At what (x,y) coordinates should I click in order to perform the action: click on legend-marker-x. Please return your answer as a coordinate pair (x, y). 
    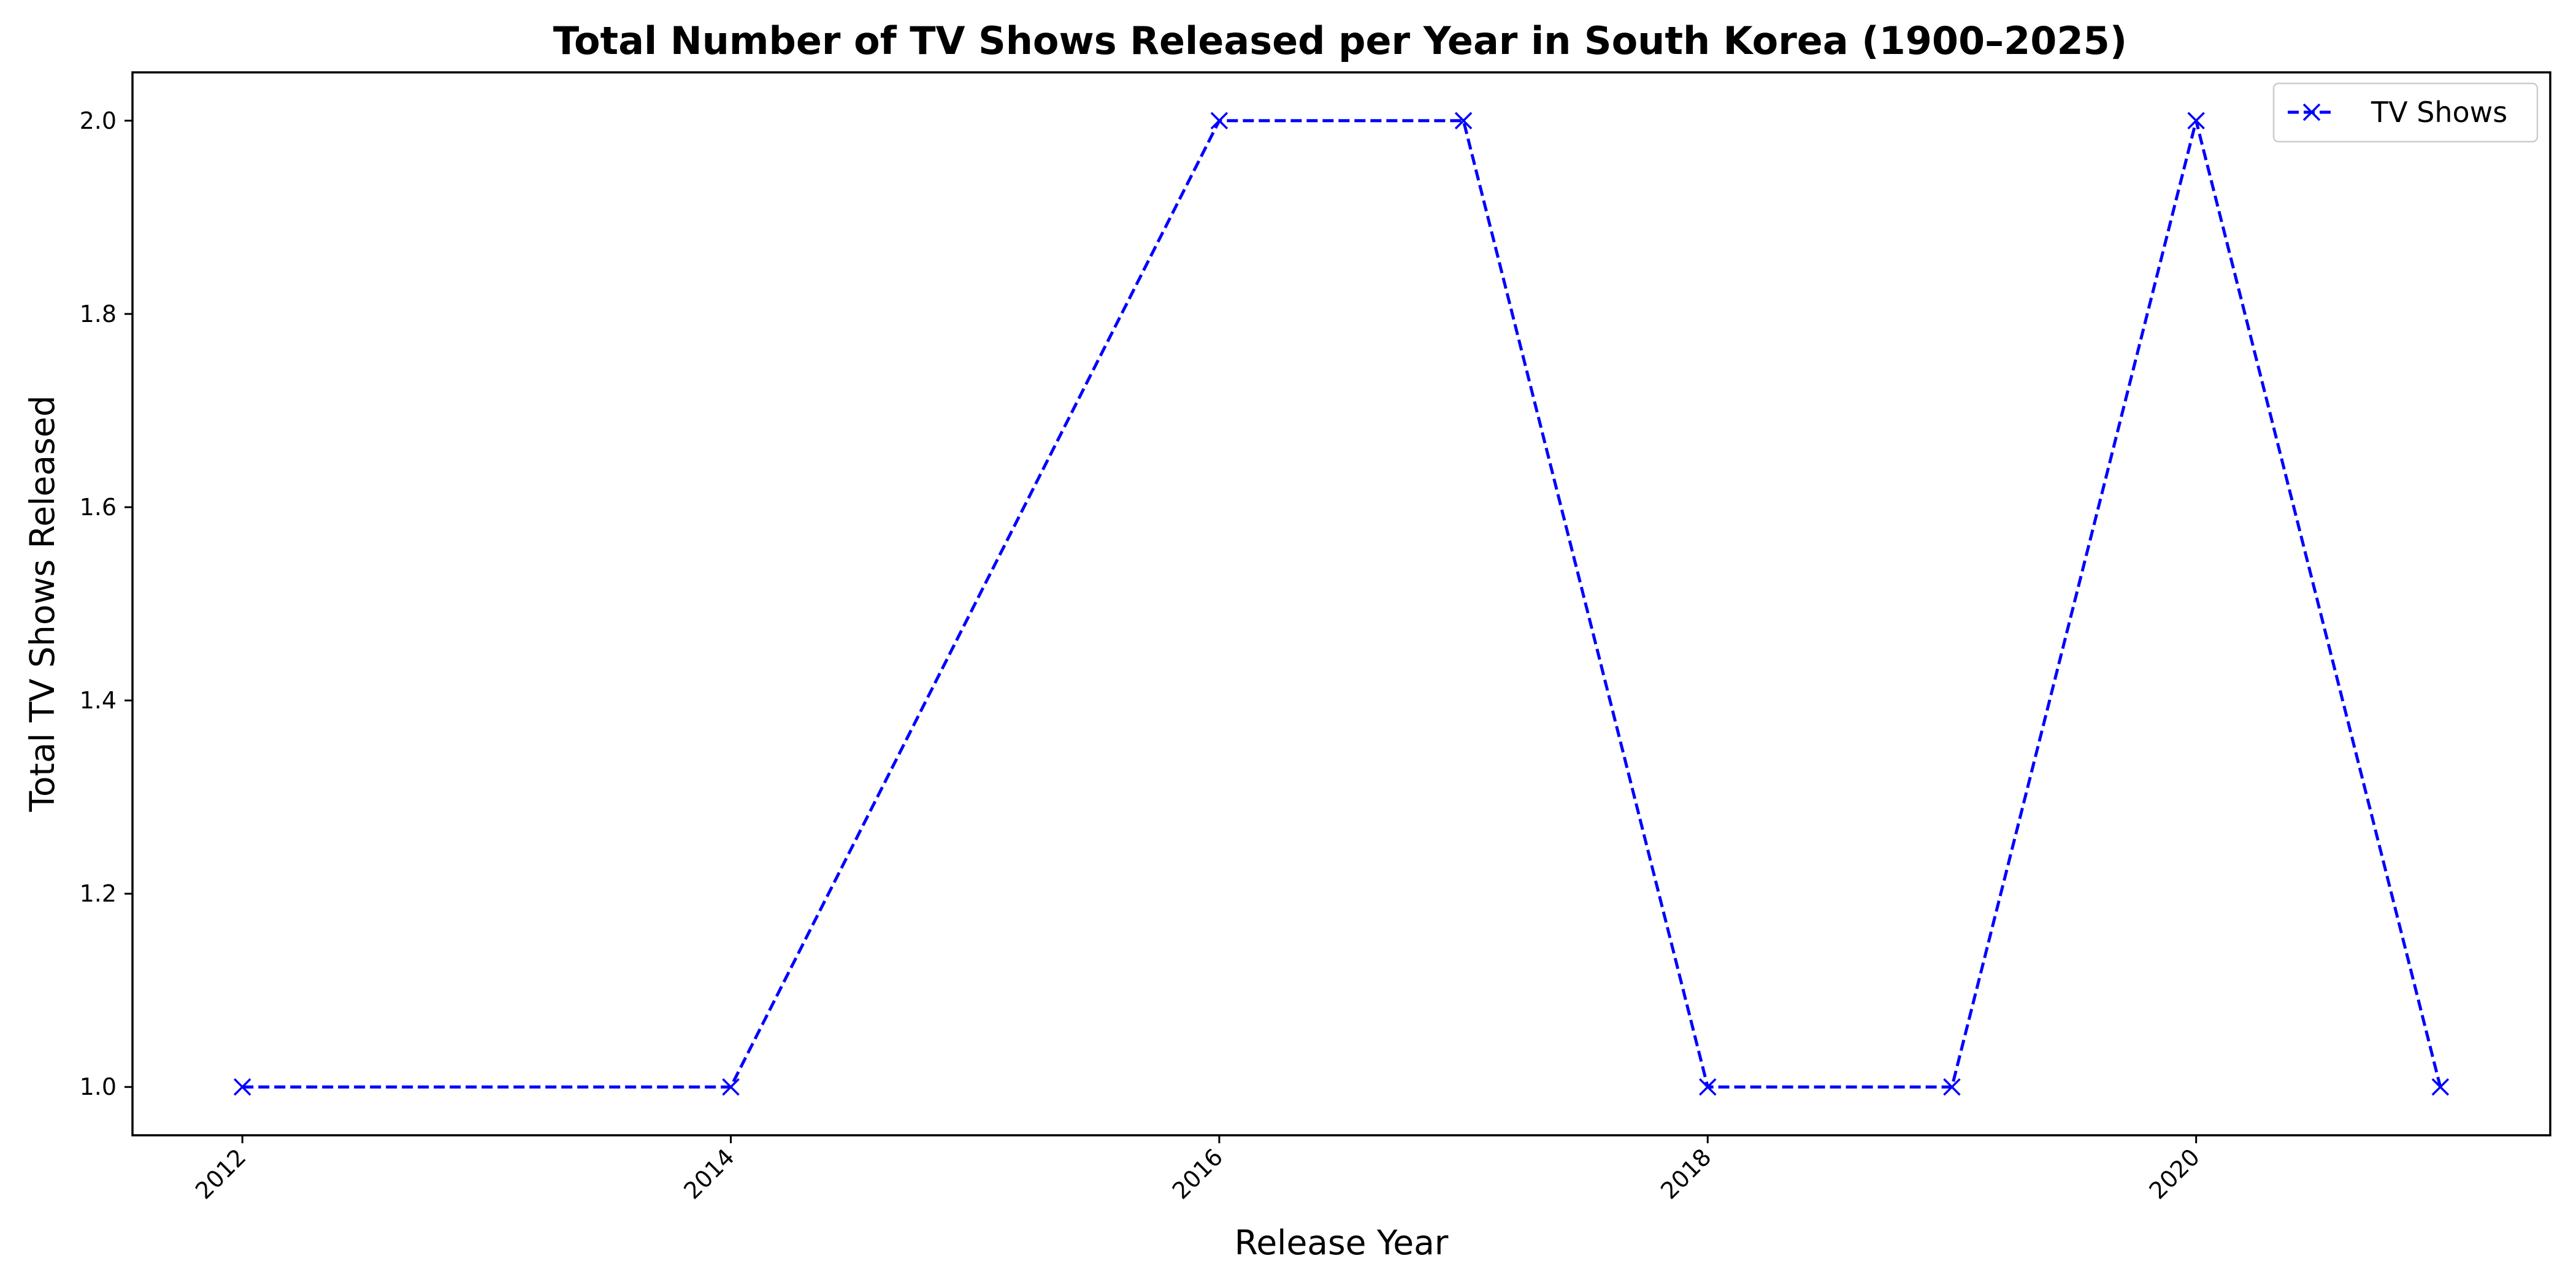
    Looking at the image, I should click on (2311, 112).